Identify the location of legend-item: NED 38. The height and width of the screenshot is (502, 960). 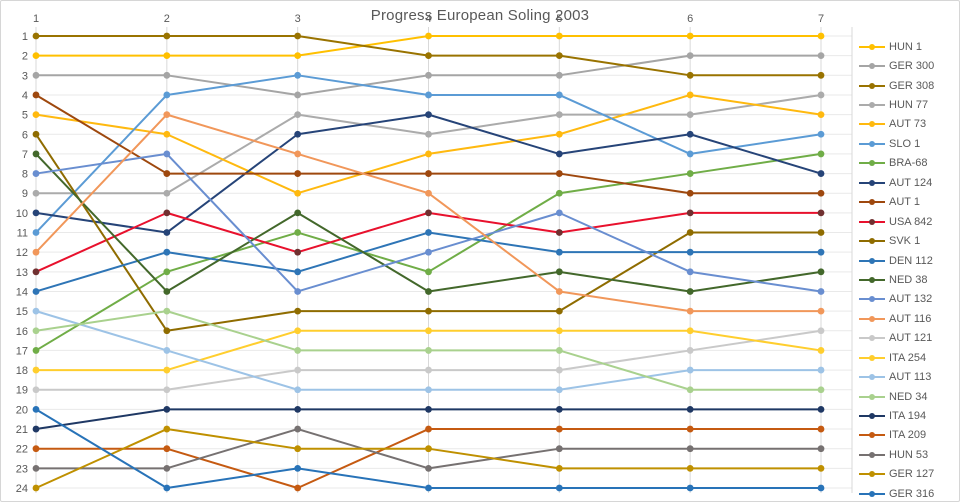
(909, 279).